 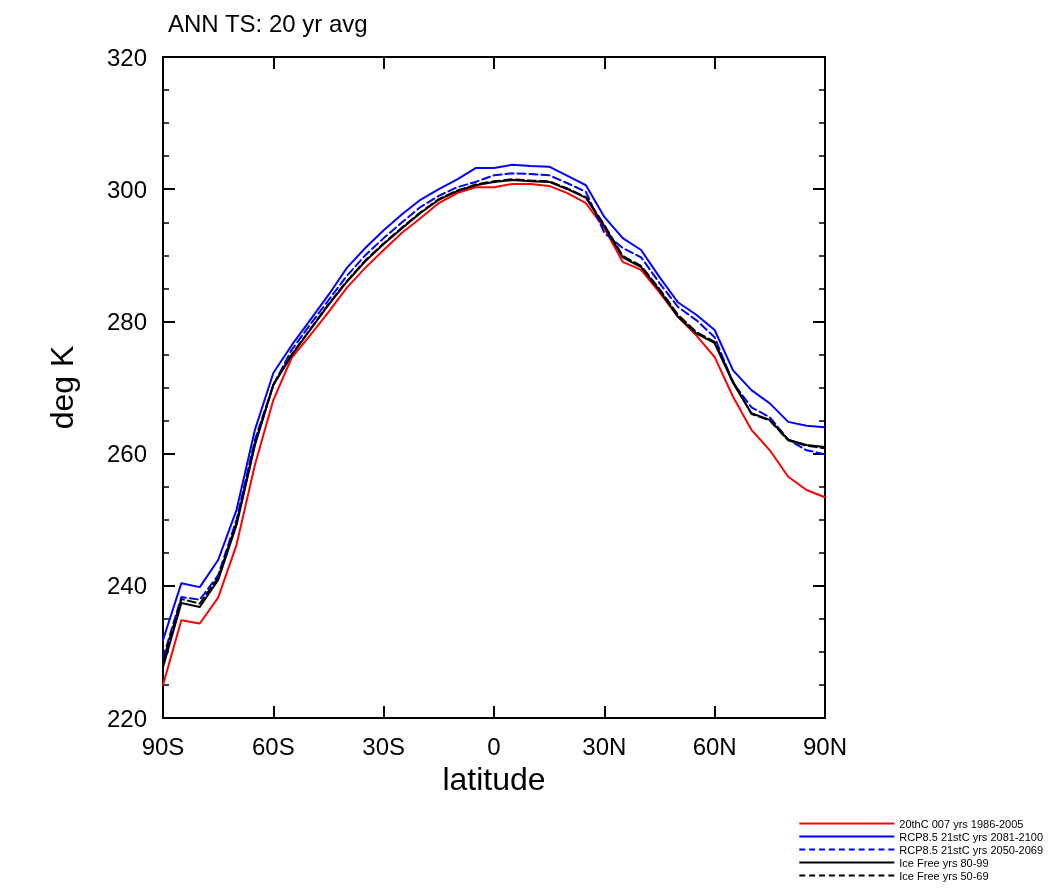 What do you see at coordinates (126, 321) in the screenshot?
I see `y-tick-label: 280` at bounding box center [126, 321].